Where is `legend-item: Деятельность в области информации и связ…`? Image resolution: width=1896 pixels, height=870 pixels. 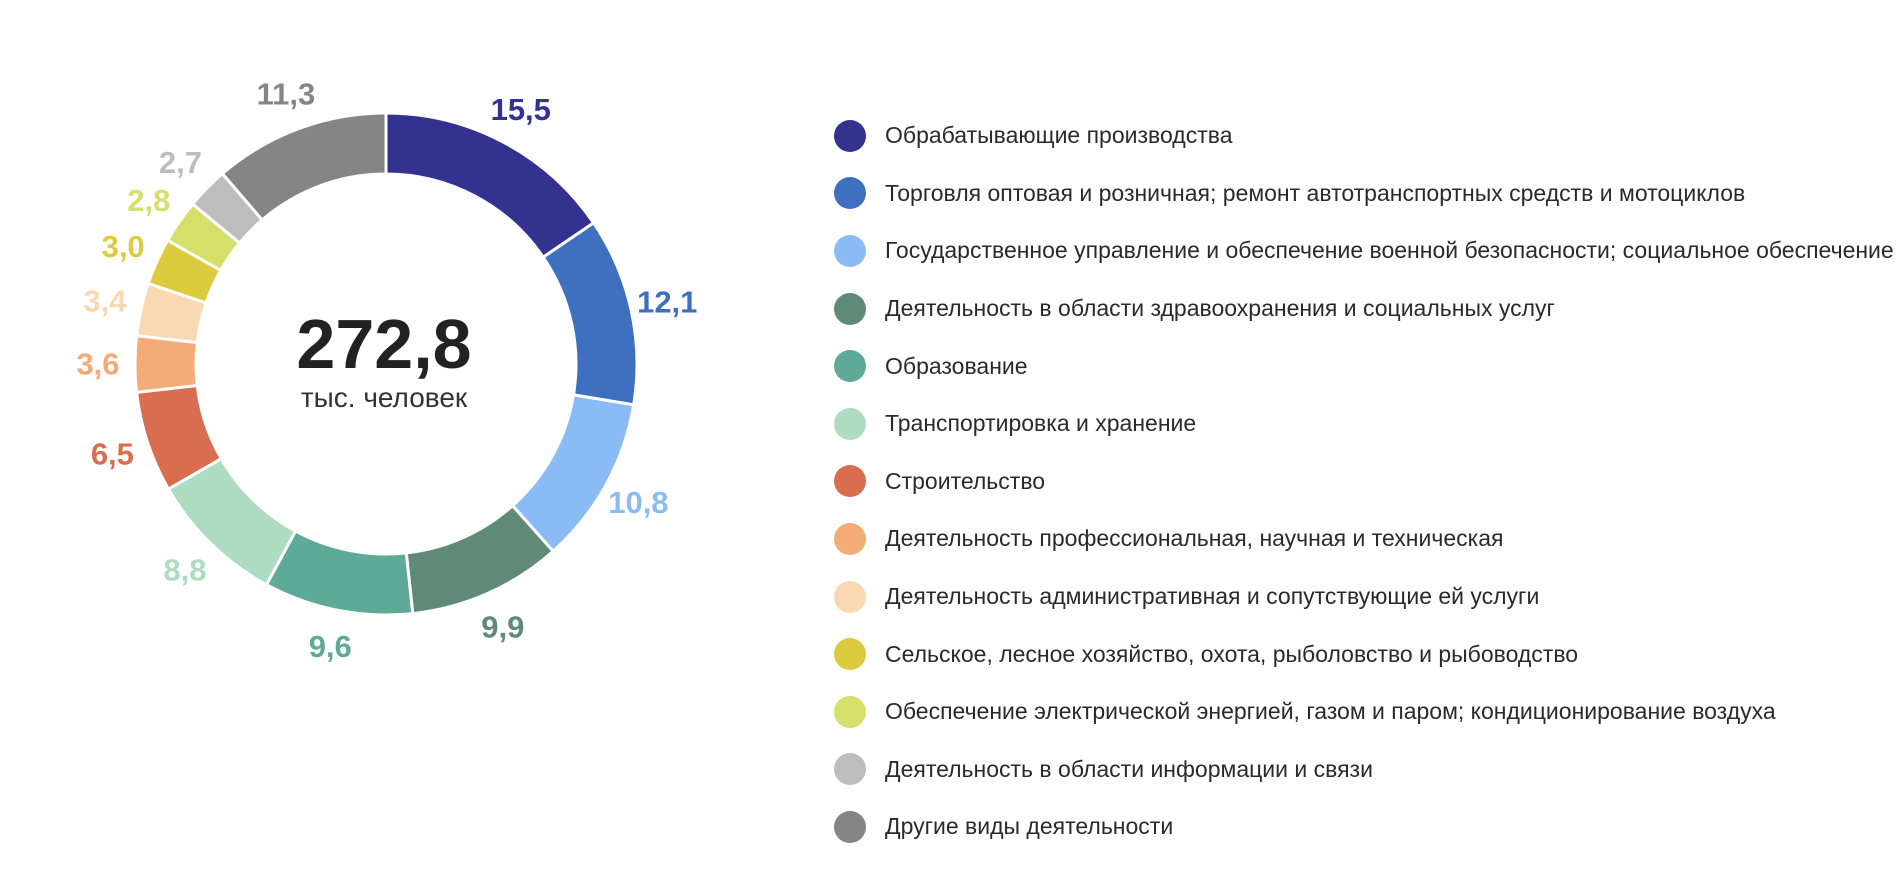 legend-item: Деятельность в области информации и связ… is located at coordinates (1364, 770).